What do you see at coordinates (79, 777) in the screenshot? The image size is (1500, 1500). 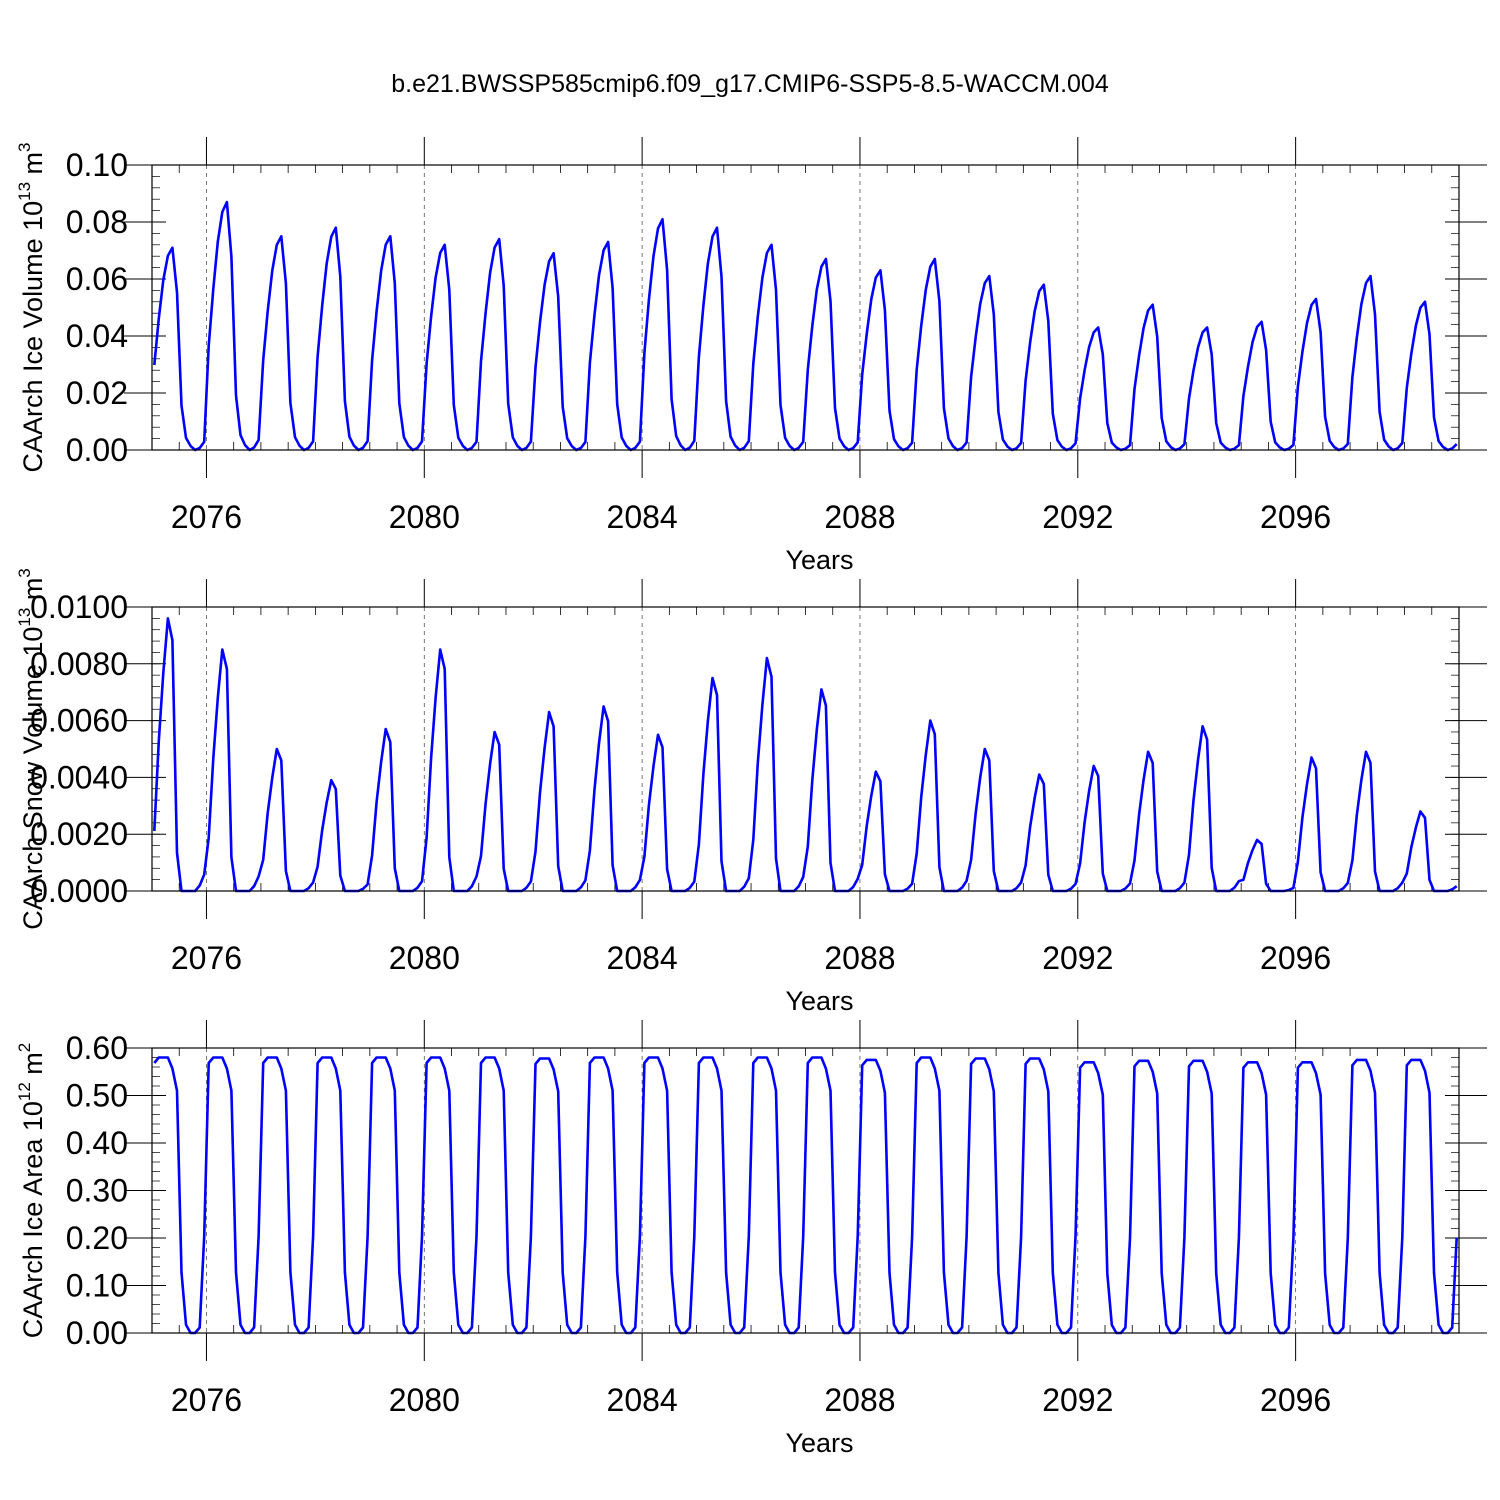 I see `y-tick-label: 0.0040` at bounding box center [79, 777].